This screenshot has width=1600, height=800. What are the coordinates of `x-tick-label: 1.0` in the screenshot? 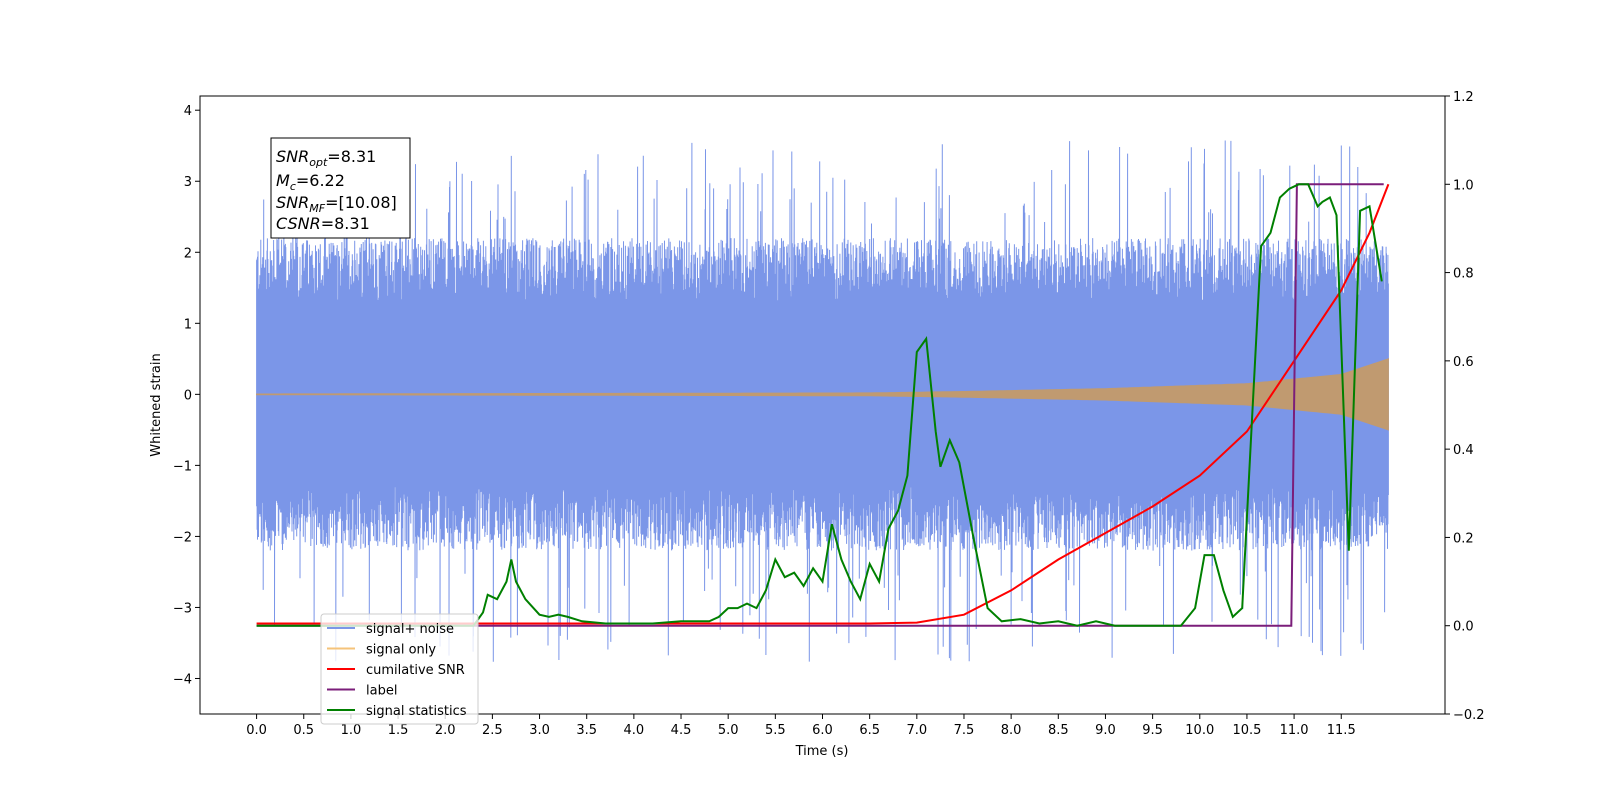 It's located at (351, 730).